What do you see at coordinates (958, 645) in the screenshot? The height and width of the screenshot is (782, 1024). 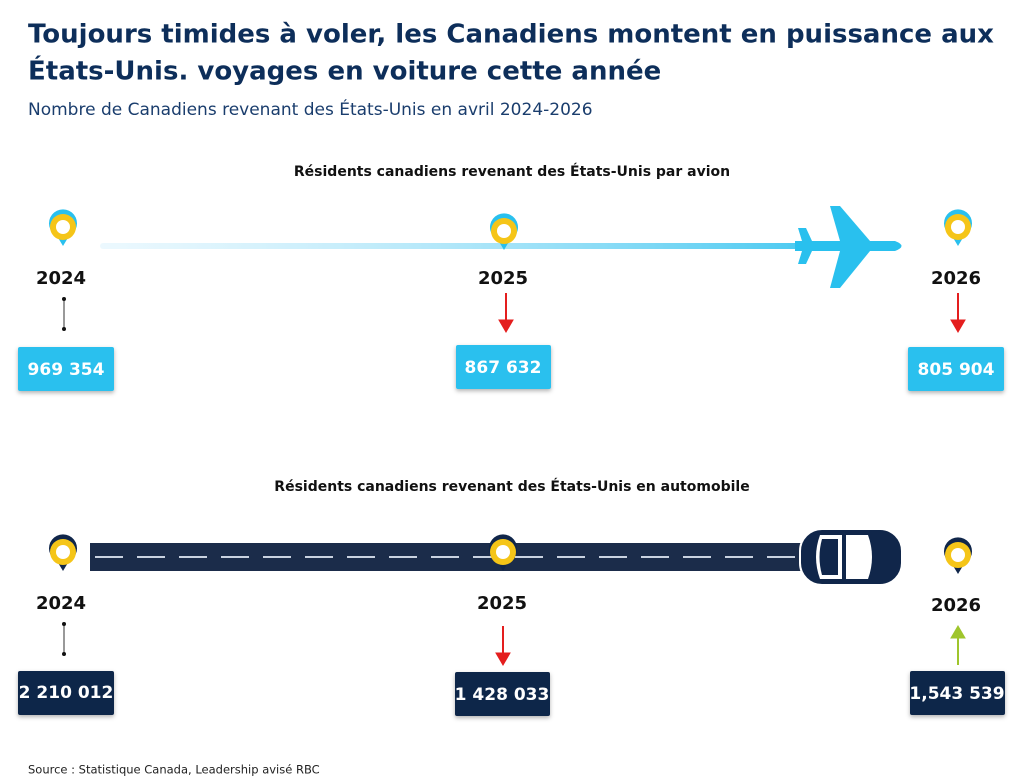 I see `up-arrow` at bounding box center [958, 645].